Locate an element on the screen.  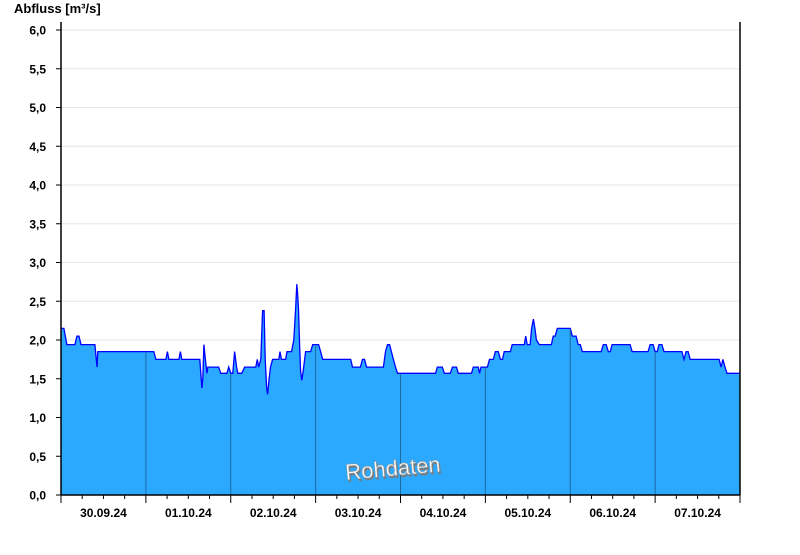
y-ticks: 0,0 0,5 1,0 1,5 2,0 2,5 3,0 3,5 4,0 4,5 5,0 5,5 6,0 is located at coordinates (45, 263).